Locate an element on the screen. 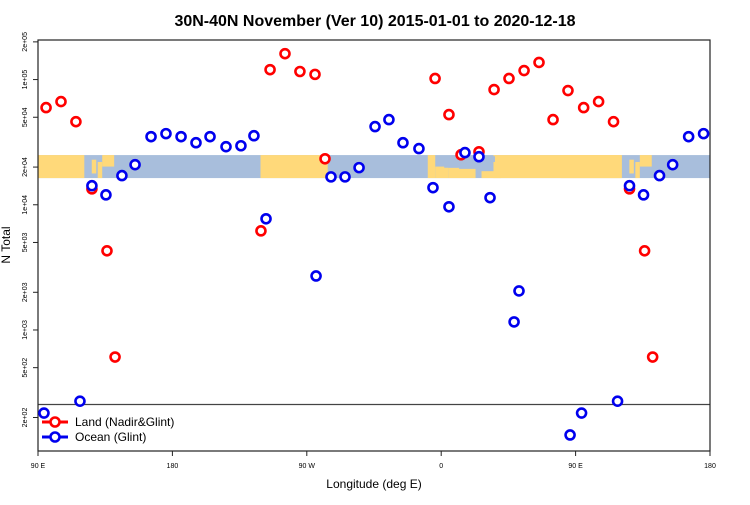 Image resolution: width=750 pixels, height=505 pixels. legend-item-land: Land (Nadir&Glint) is located at coordinates (108, 422).